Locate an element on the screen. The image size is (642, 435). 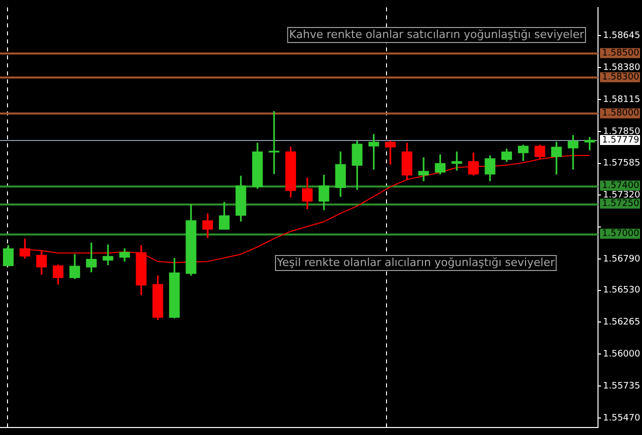
y-tick-label: 1.56000 is located at coordinates (621, 355).